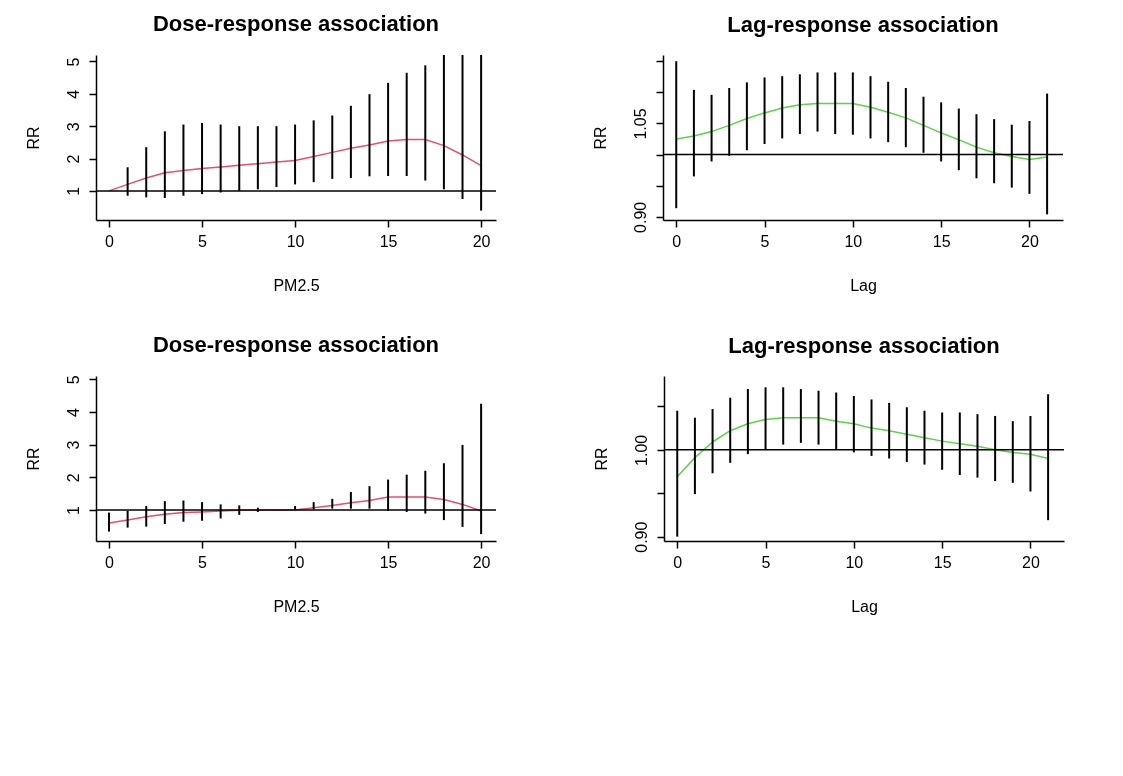  I want to click on y-tick-label: 1.00, so click(641, 450).